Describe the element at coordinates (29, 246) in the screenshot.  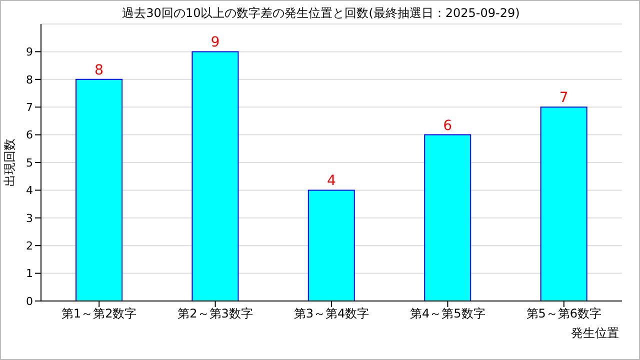
I see `y-tick-label: 2` at that location.